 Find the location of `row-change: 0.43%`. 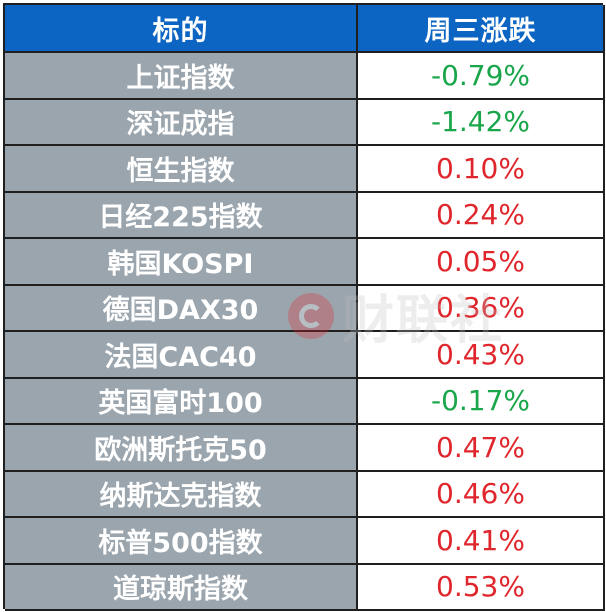

row-change: 0.43% is located at coordinates (481, 355).